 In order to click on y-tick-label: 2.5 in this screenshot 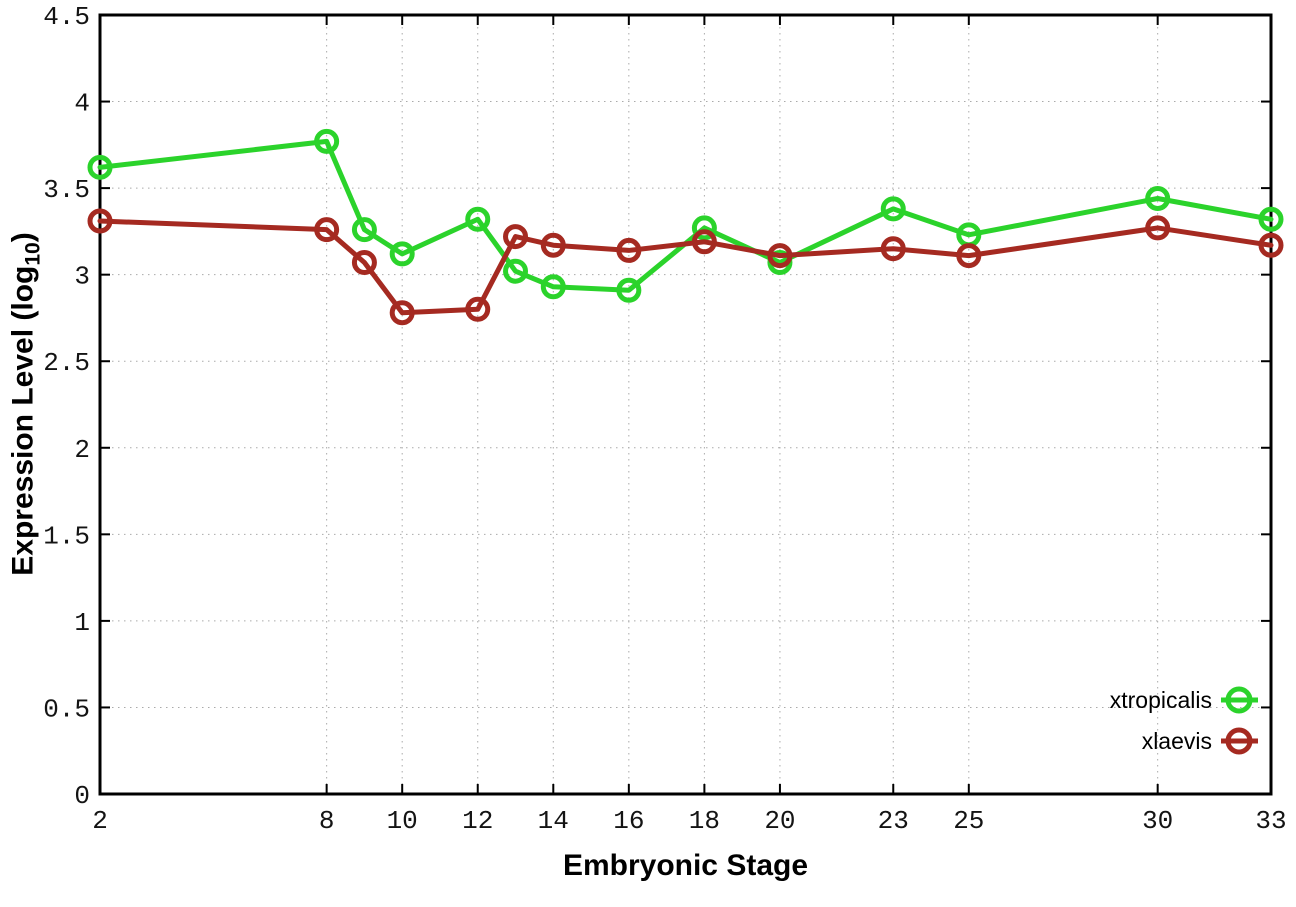, I will do `click(66, 363)`.